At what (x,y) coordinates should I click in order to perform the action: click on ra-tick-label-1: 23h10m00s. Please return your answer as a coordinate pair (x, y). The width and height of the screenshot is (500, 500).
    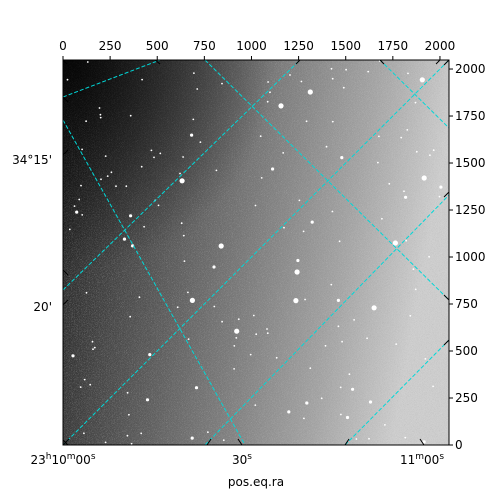
    Looking at the image, I should click on (62, 459).